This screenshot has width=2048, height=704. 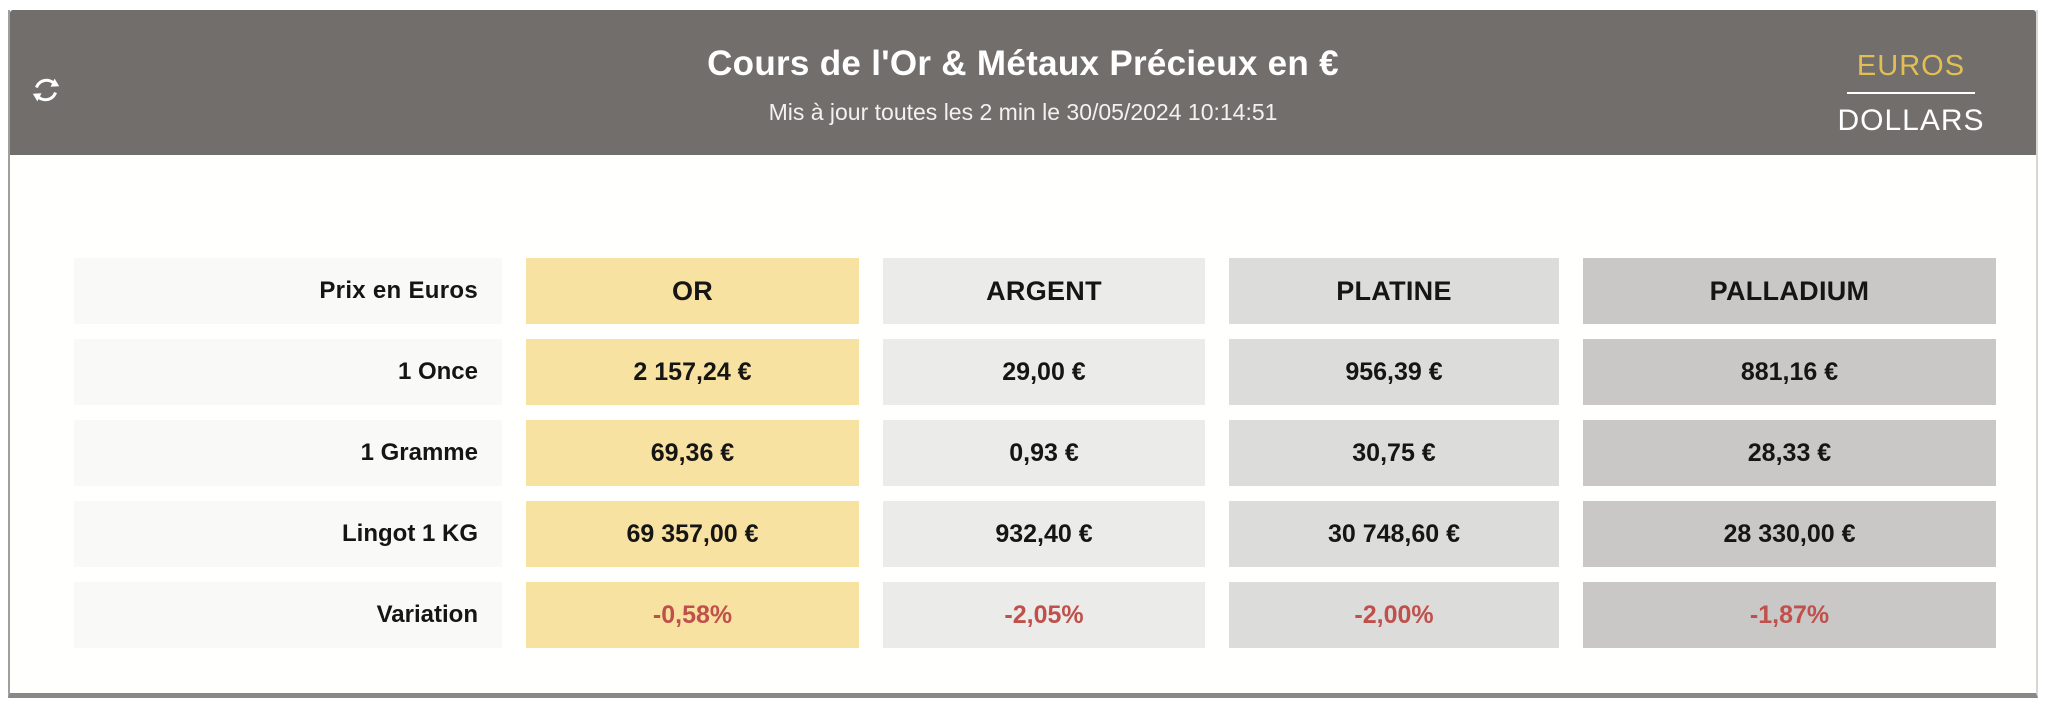 What do you see at coordinates (1789, 291) in the screenshot?
I see `column-header-palladium: PALLADIUM` at bounding box center [1789, 291].